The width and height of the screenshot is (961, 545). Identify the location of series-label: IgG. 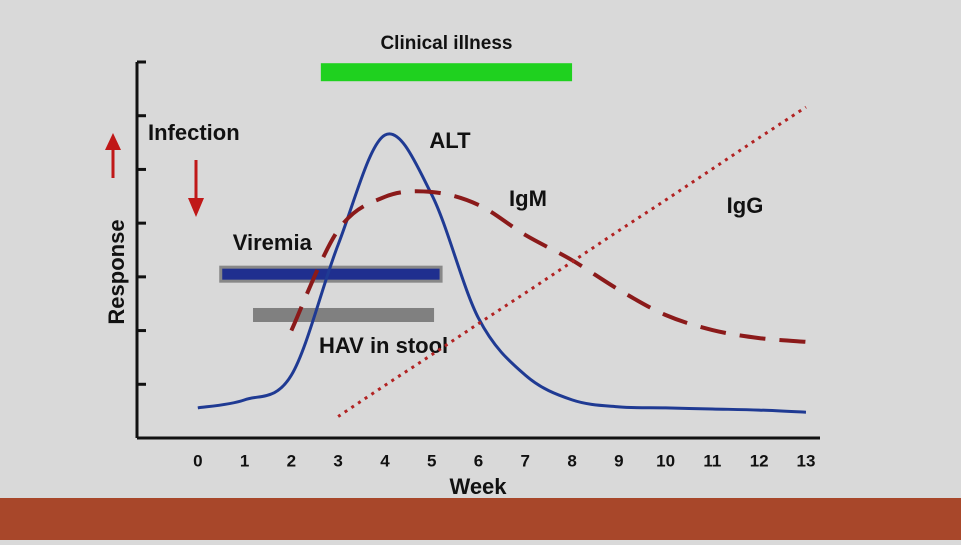
(745, 205).